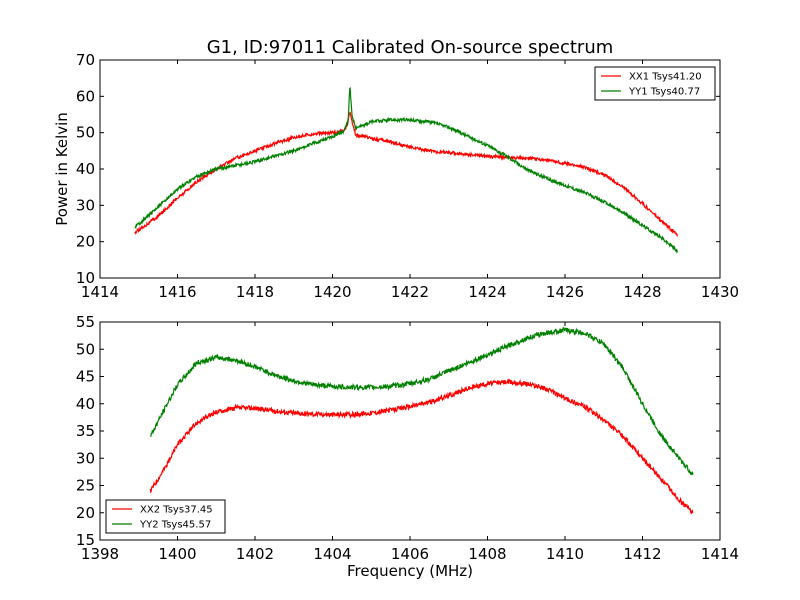  Describe the element at coordinates (85, 60) in the screenshot. I see `y-tick-label-1-6: 70` at that location.